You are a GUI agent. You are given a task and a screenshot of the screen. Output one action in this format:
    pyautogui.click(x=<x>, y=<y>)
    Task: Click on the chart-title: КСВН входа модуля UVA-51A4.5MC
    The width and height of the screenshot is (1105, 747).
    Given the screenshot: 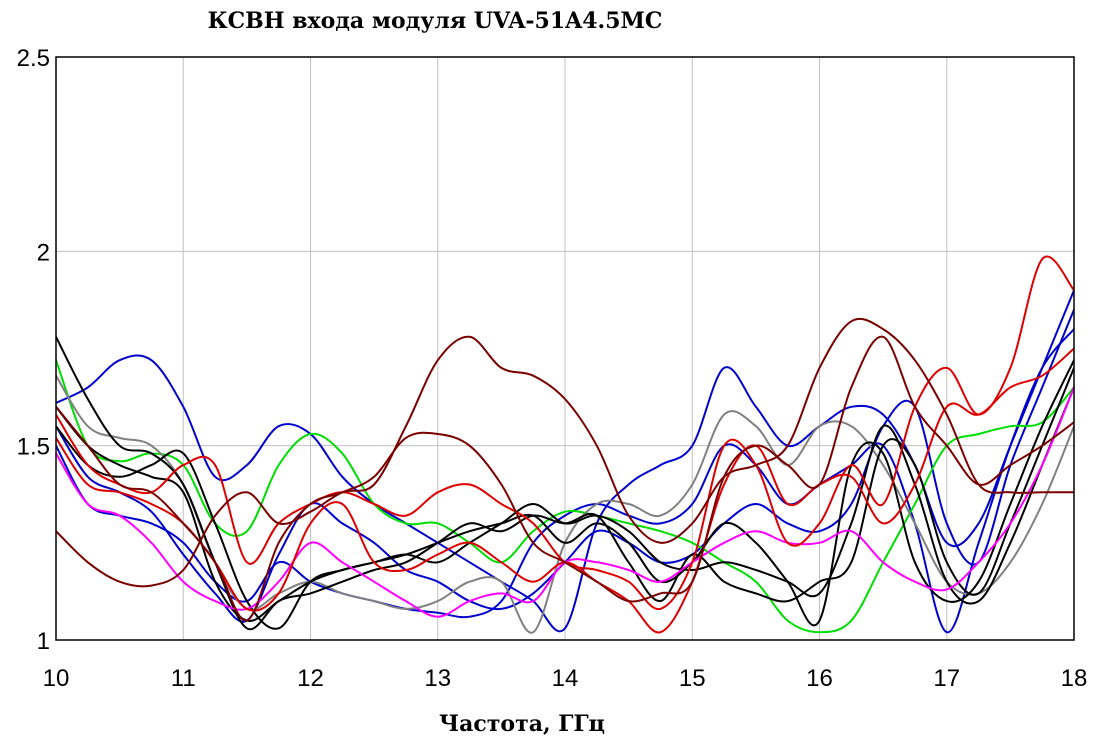 What is the action you would take?
    pyautogui.click(x=435, y=21)
    